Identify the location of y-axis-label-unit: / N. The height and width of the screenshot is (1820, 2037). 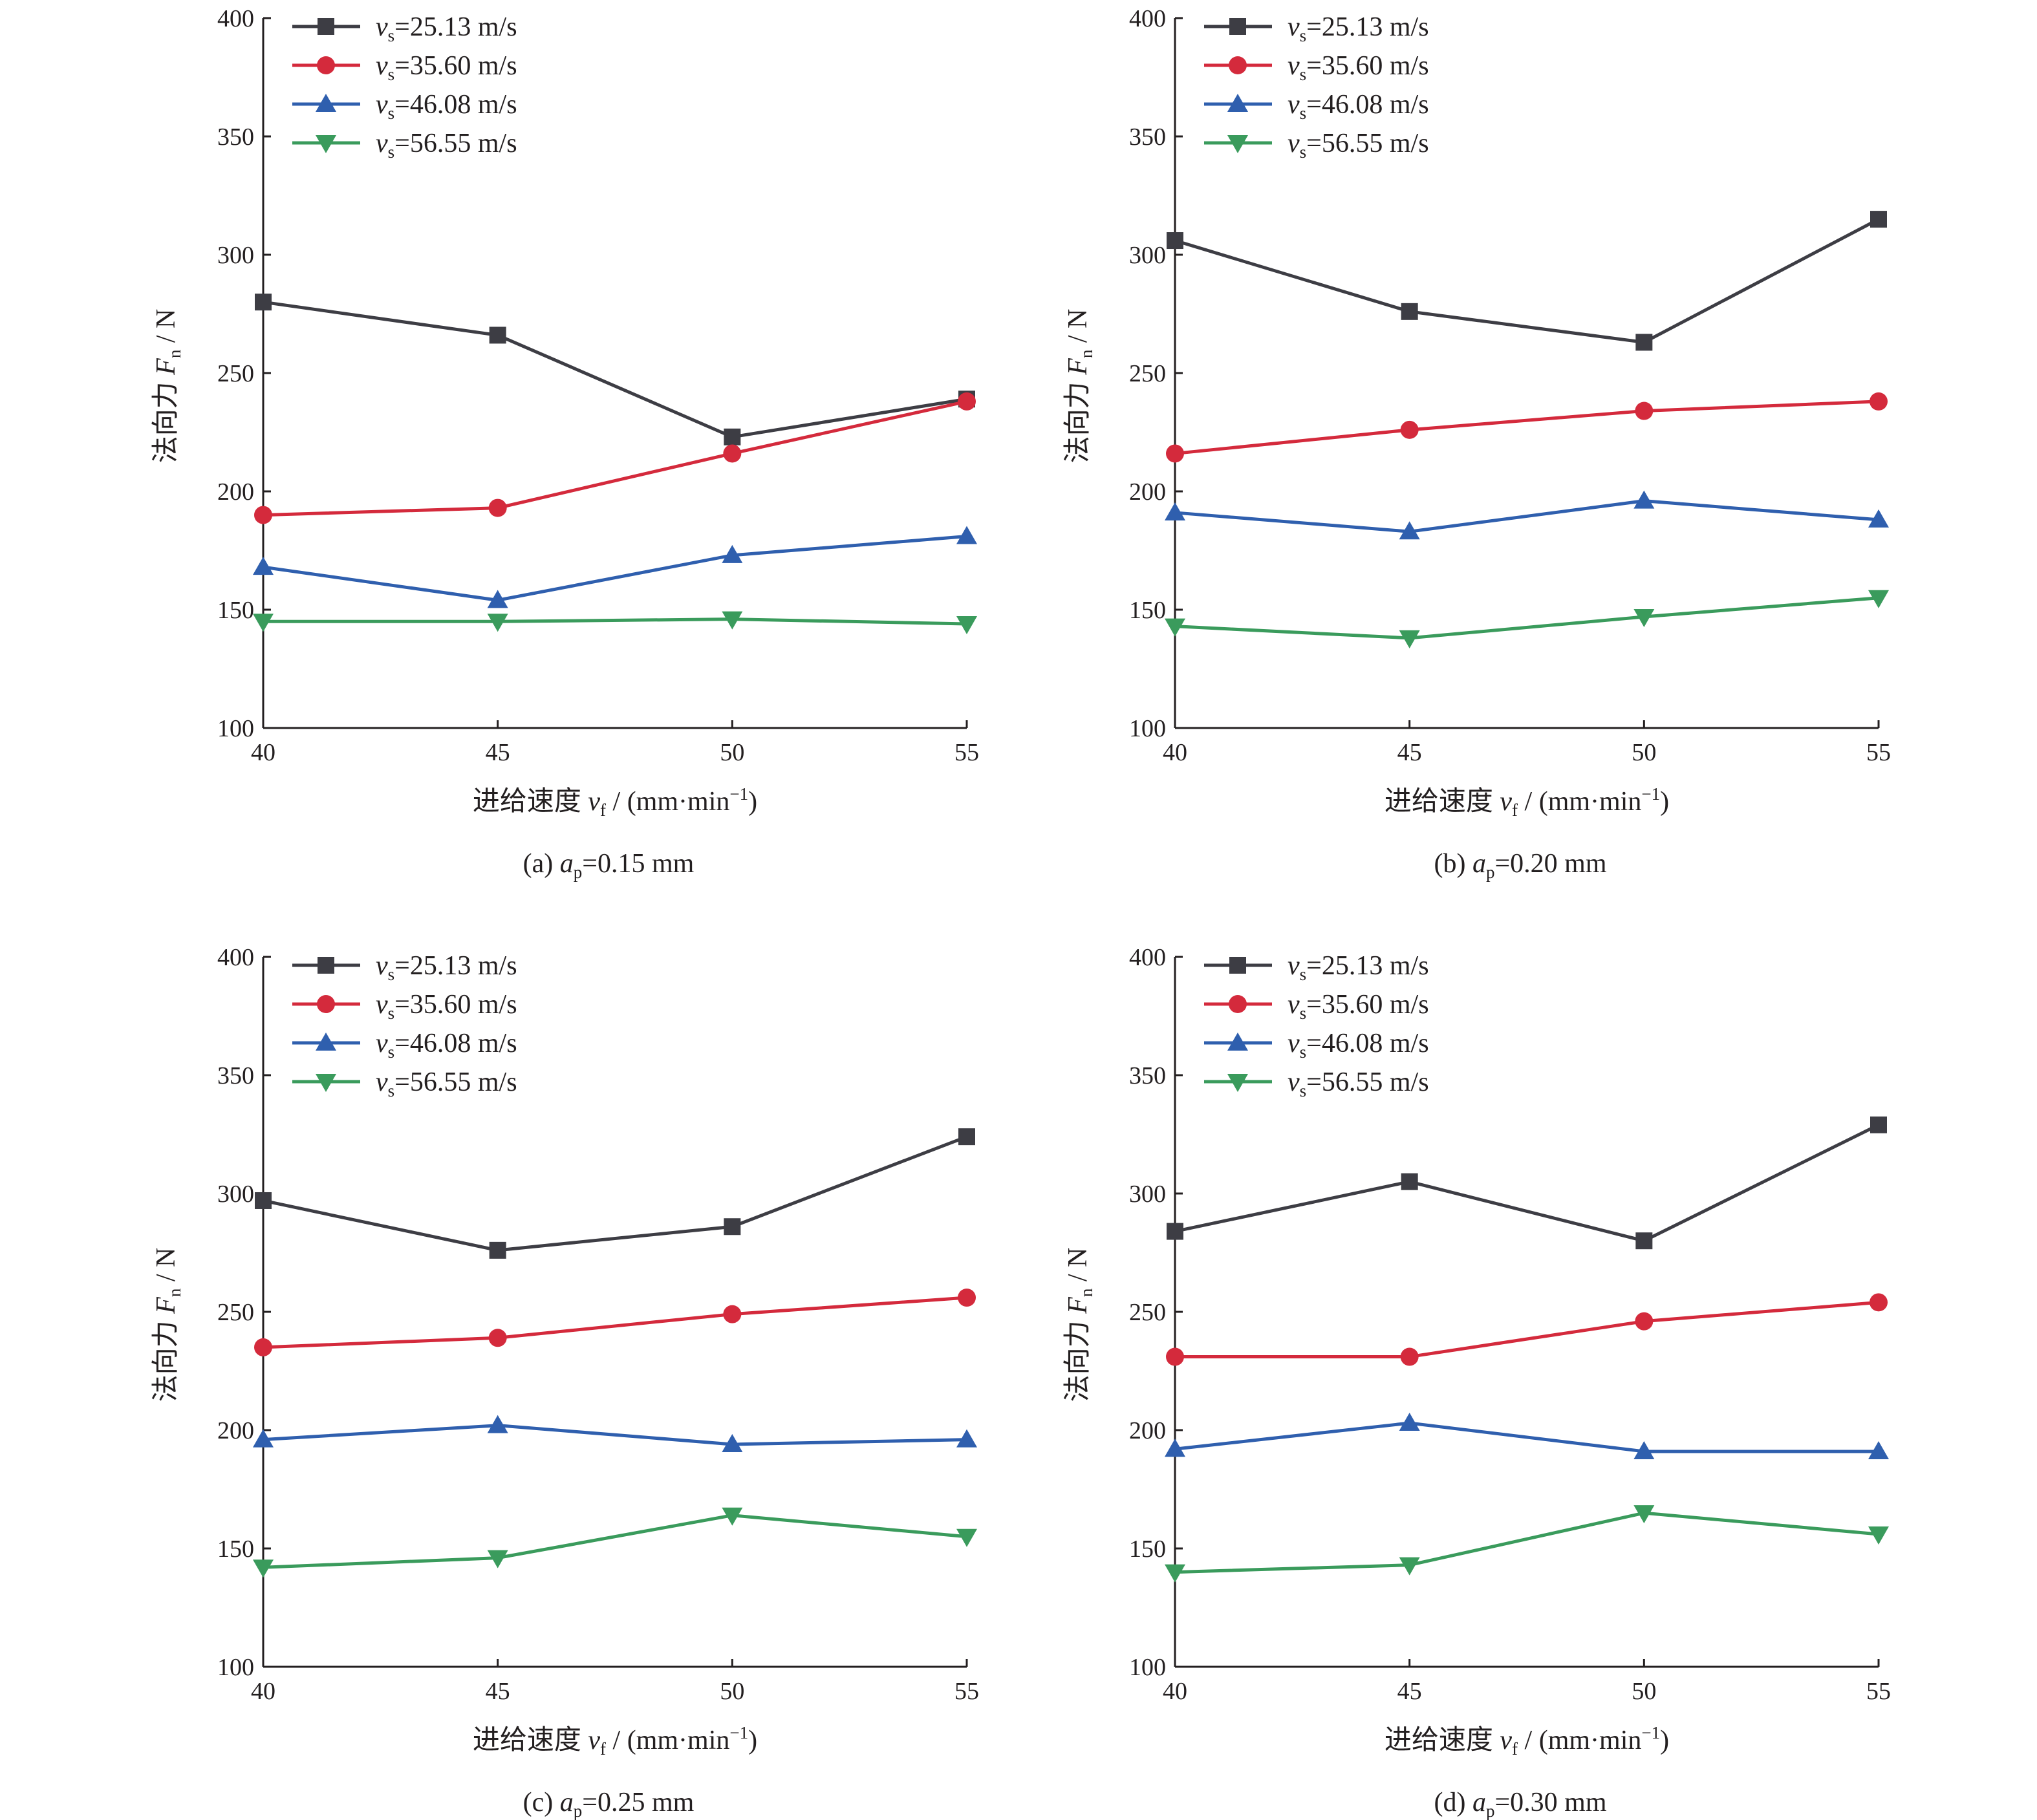
(166, 1268).